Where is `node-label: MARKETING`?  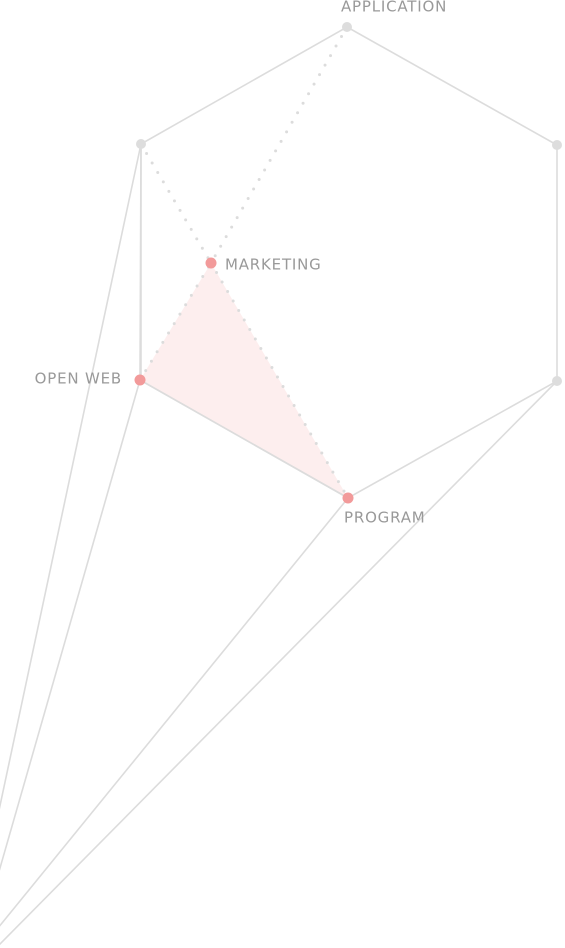 node-label: MARKETING is located at coordinates (273, 265).